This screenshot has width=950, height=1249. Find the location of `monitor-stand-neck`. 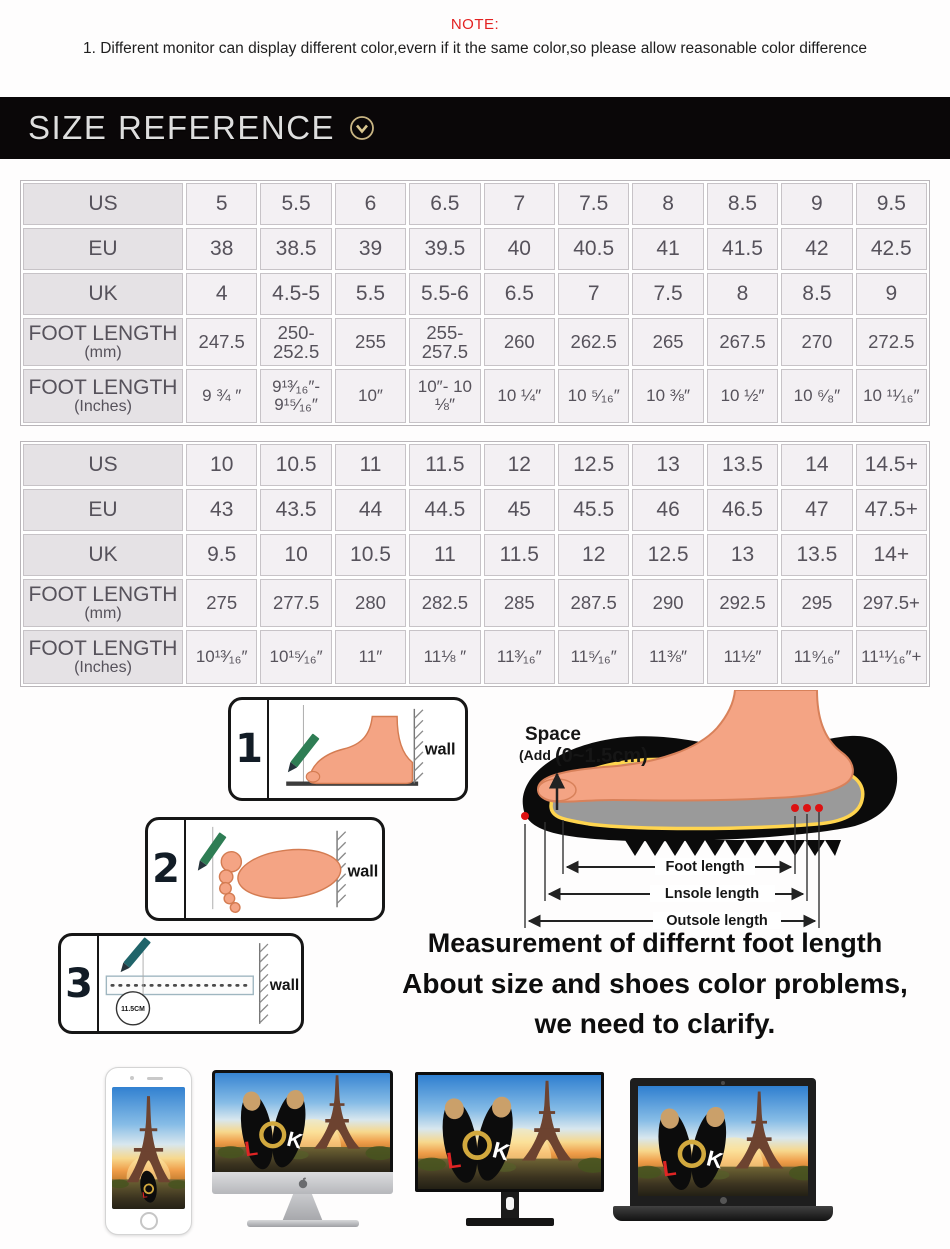

monitor-stand-neck is located at coordinates (509, 1205).